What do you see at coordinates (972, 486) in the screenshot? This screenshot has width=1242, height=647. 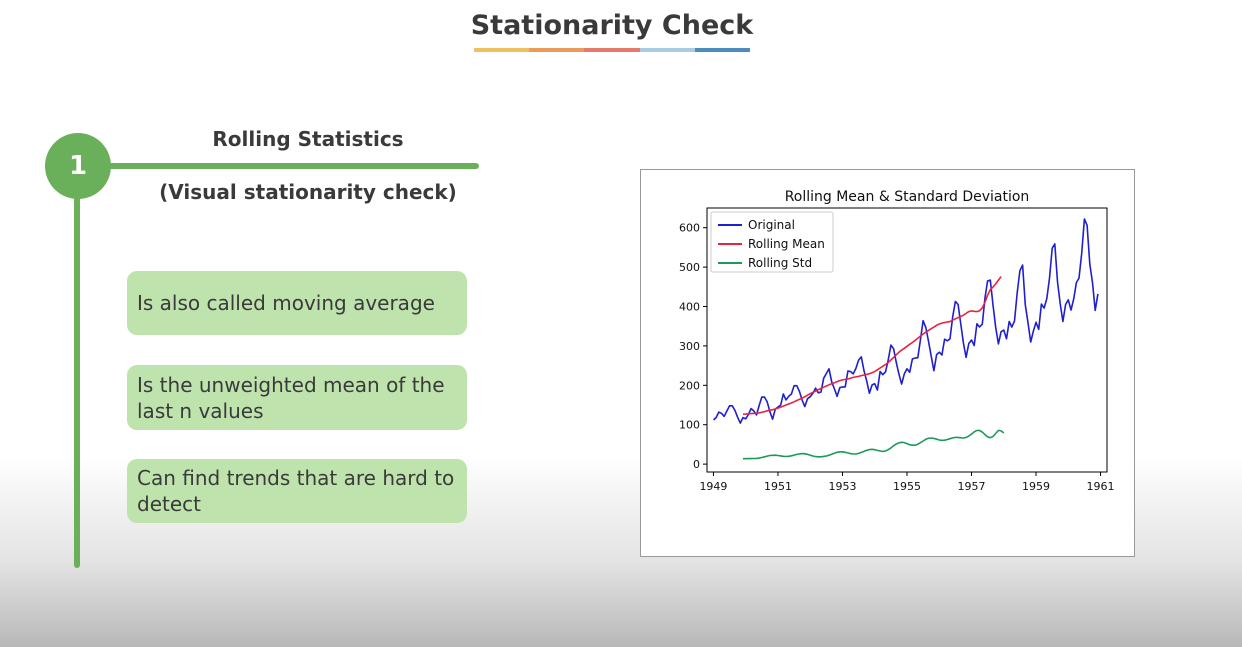 I see `x-tick-label: 1957` at bounding box center [972, 486].